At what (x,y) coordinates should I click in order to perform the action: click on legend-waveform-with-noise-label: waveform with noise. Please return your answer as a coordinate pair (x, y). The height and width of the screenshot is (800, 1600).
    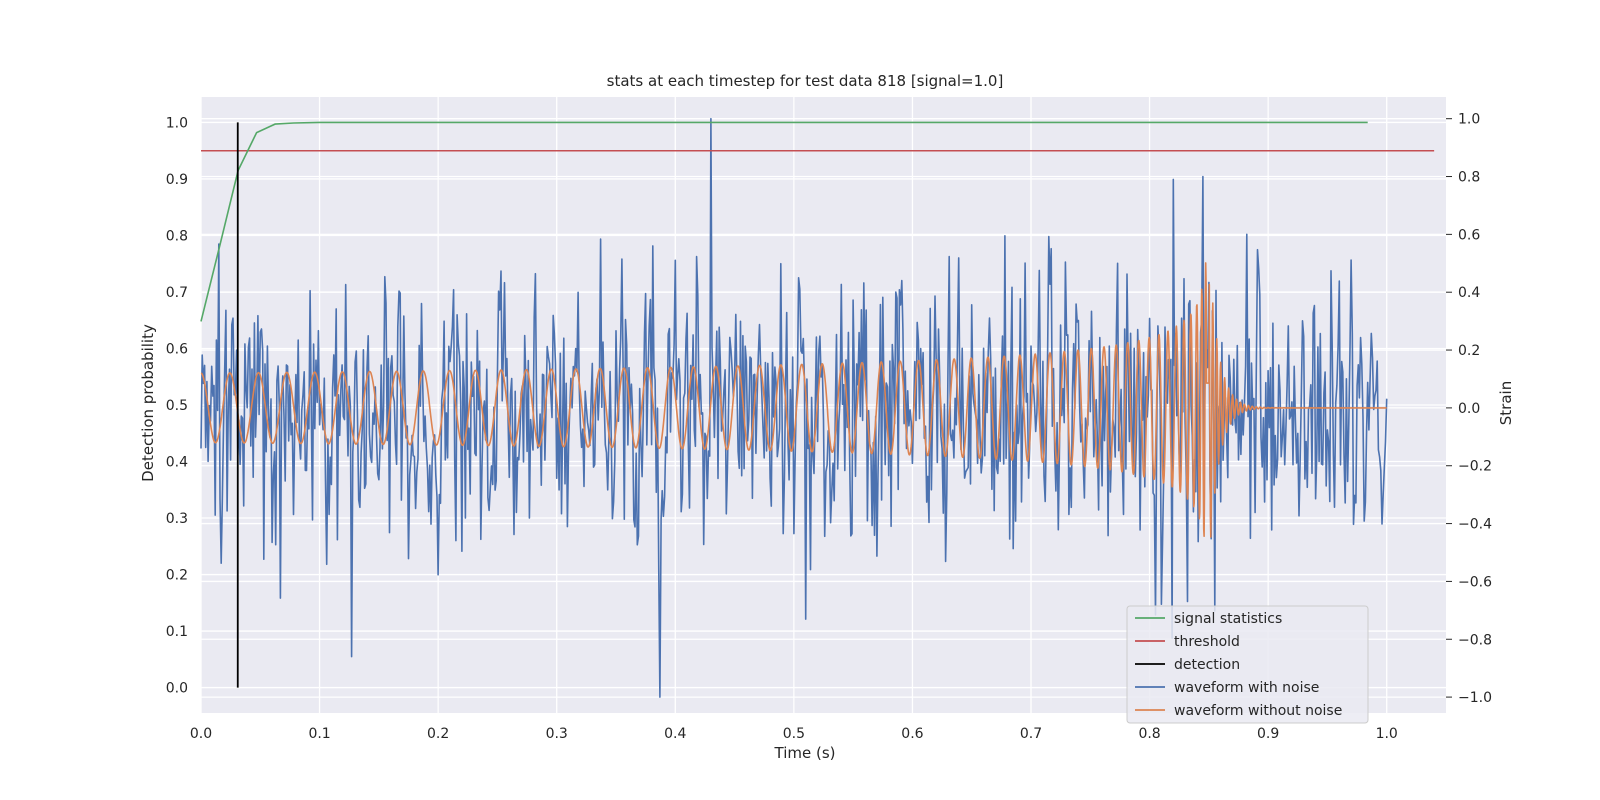
    Looking at the image, I should click on (1246, 688).